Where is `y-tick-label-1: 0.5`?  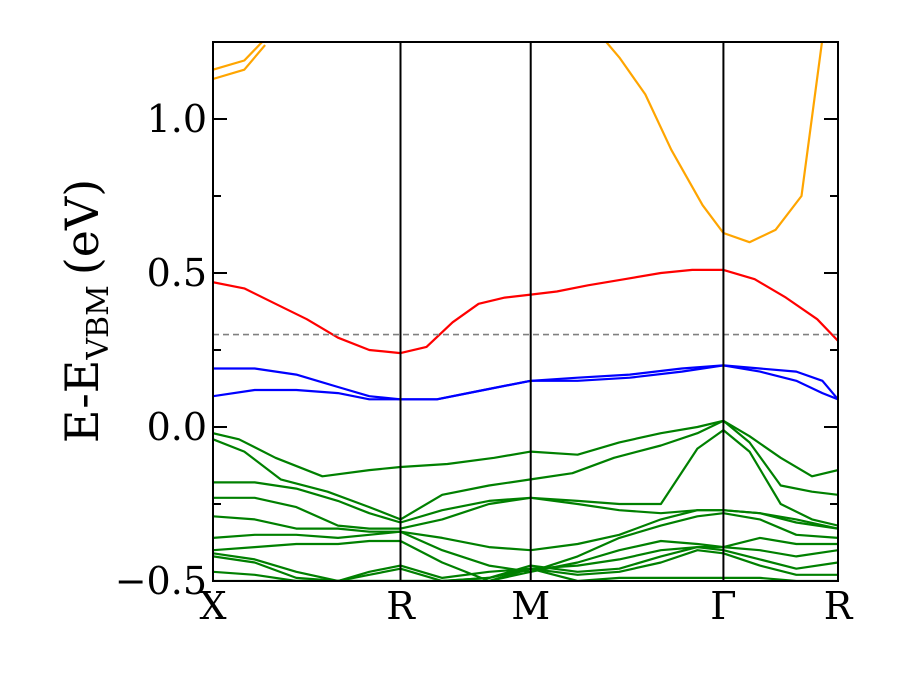 y-tick-label-1: 0.5 is located at coordinates (177, 273).